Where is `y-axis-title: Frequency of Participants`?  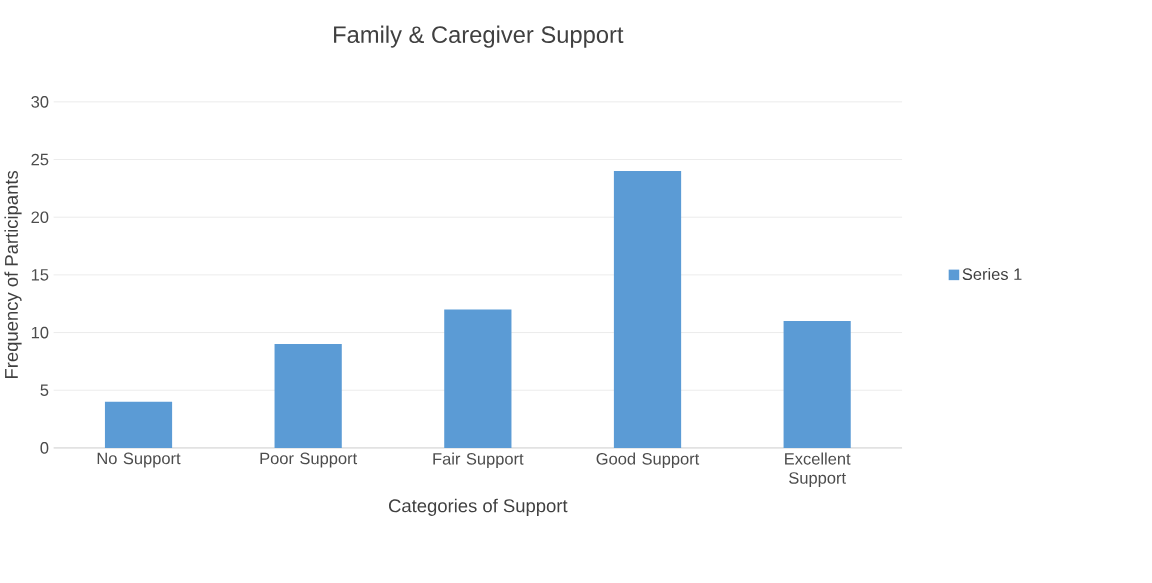
y-axis-title: Frequency of Participants is located at coordinates (13, 274).